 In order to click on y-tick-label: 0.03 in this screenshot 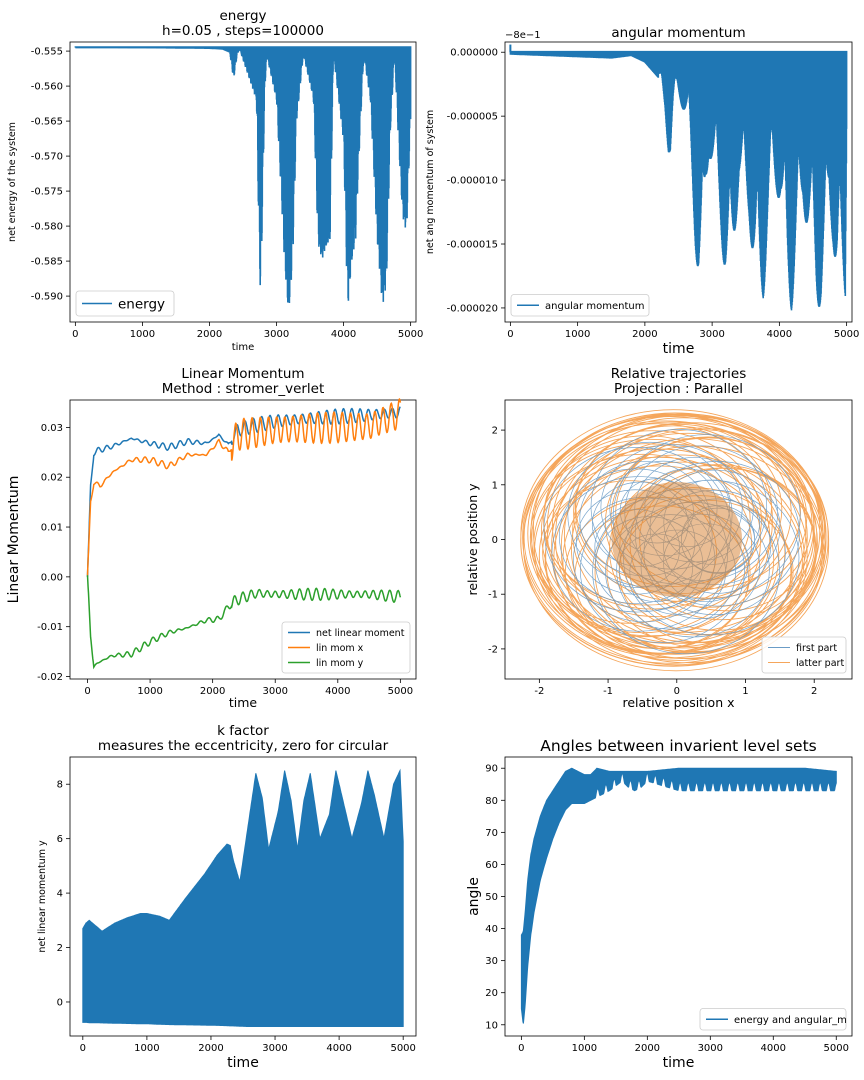, I will do `click(52, 428)`.